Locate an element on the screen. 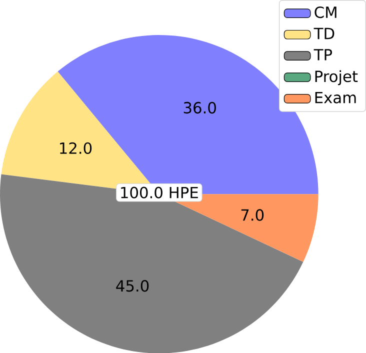  legend-label: TD is located at coordinates (324, 33).